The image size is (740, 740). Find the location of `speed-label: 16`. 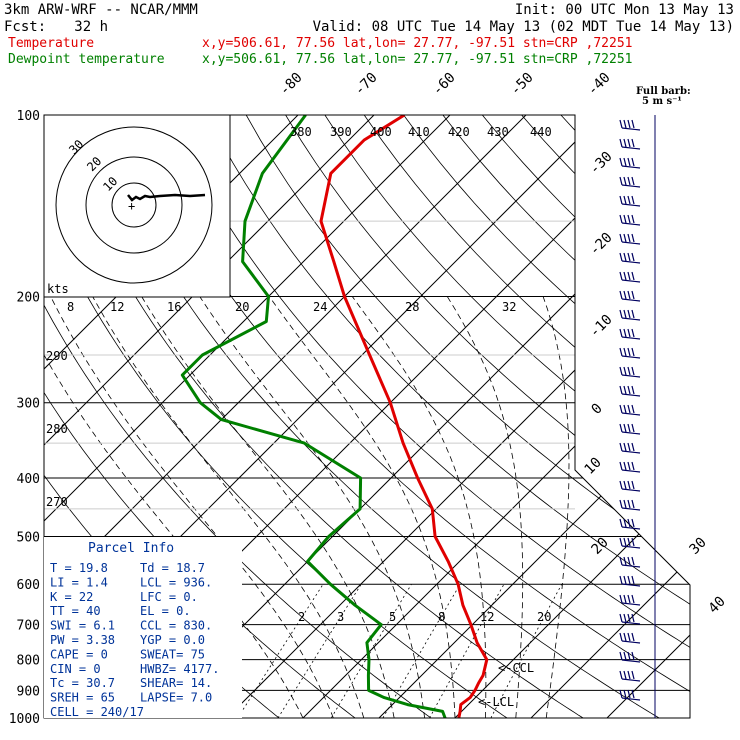

speed-label: 16 is located at coordinates (174, 307).